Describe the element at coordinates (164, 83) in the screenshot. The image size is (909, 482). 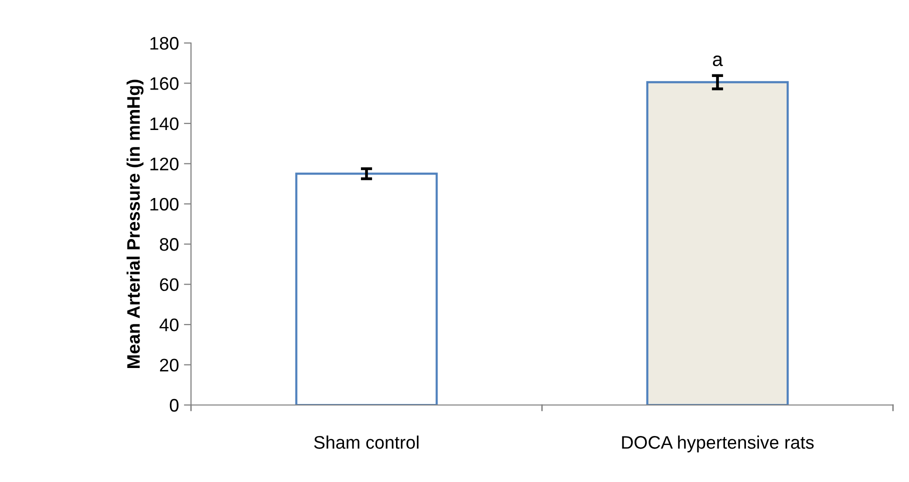
I see `y-tick-label: 160` at that location.